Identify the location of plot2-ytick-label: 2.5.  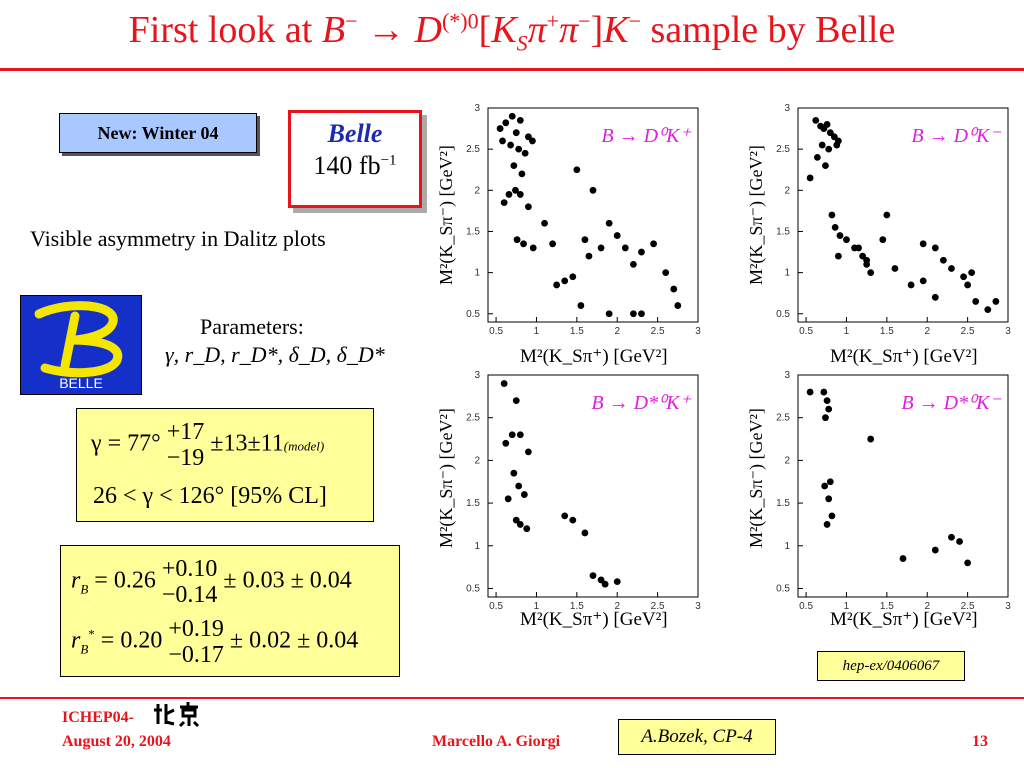
(783, 149).